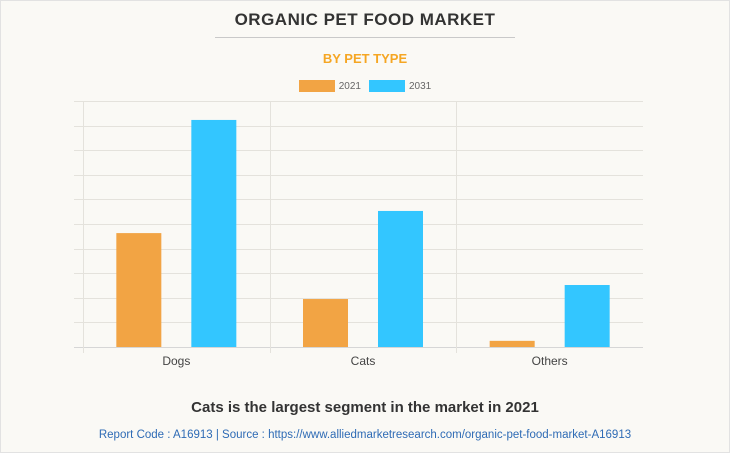  What do you see at coordinates (139, 290) in the screenshot?
I see `bar-dogs-2021` at bounding box center [139, 290].